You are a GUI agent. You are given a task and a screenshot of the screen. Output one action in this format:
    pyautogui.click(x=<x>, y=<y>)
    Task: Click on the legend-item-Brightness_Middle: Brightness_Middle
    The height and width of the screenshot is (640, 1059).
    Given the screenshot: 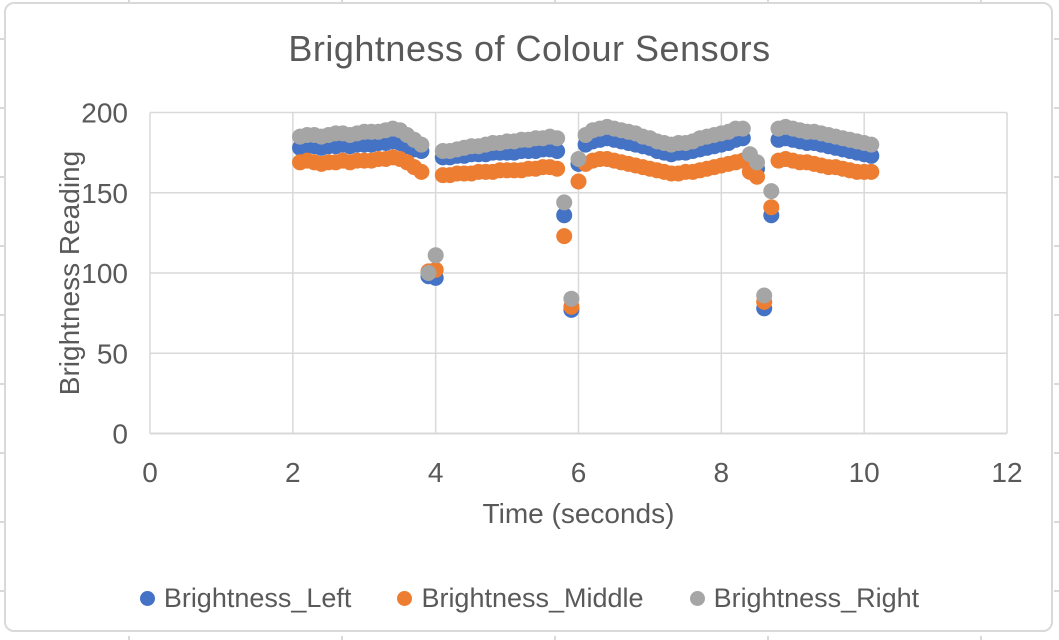 What is the action you would take?
    pyautogui.click(x=520, y=598)
    